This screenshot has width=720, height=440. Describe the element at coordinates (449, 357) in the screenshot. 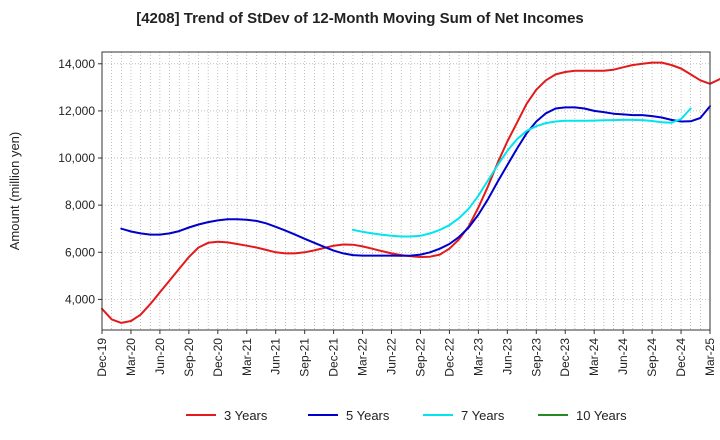

I see `x-tick-label: Dec-22` at that location.